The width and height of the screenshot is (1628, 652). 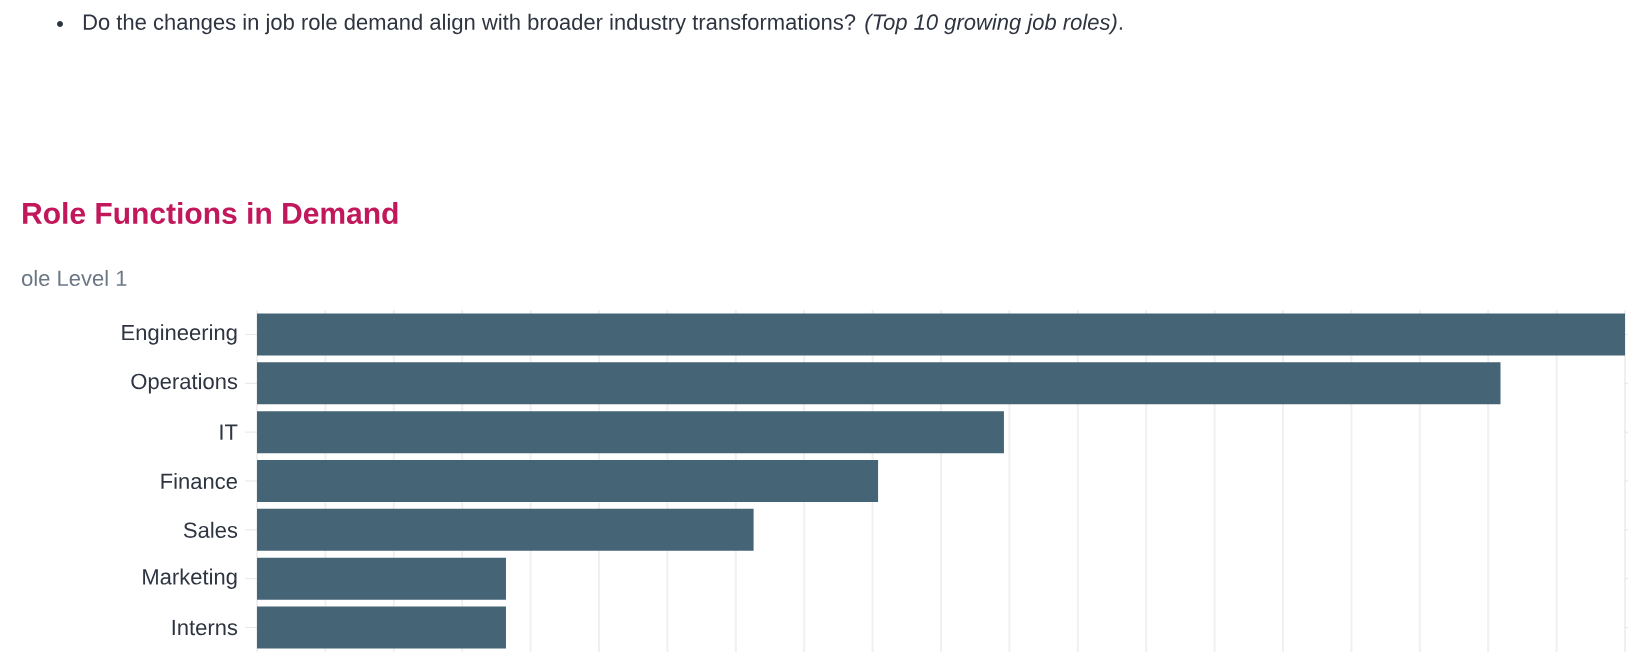 What do you see at coordinates (184, 383) in the screenshot?
I see `y-tick-label: Operations` at bounding box center [184, 383].